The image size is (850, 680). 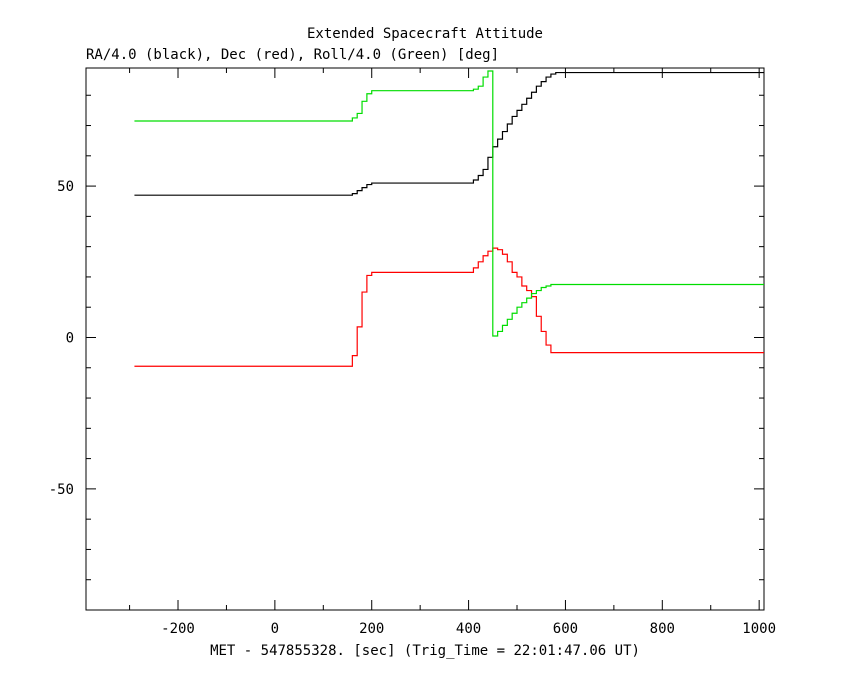 I want to click on y-tick-label: 50, so click(x=65, y=187).